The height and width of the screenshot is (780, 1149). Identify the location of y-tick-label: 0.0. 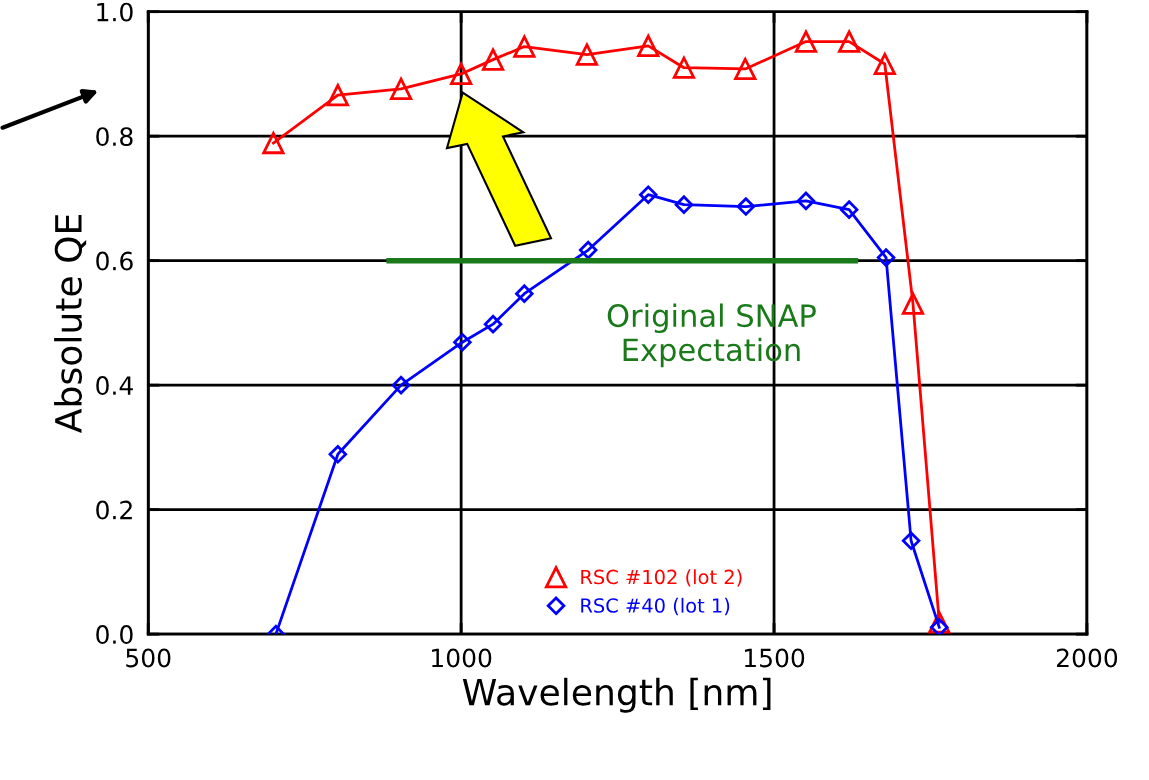
(114, 634).